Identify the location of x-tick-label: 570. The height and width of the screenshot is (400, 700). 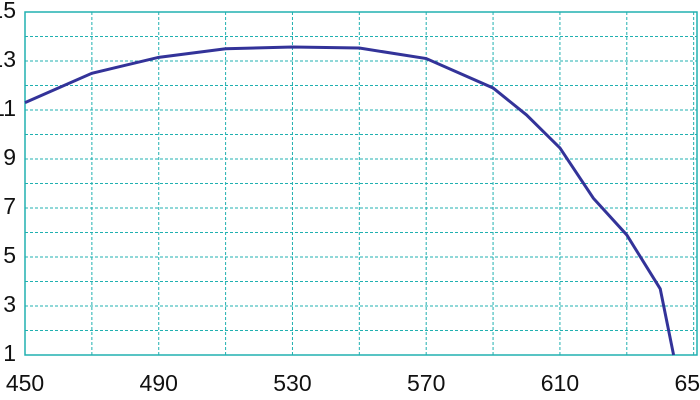
(426, 383).